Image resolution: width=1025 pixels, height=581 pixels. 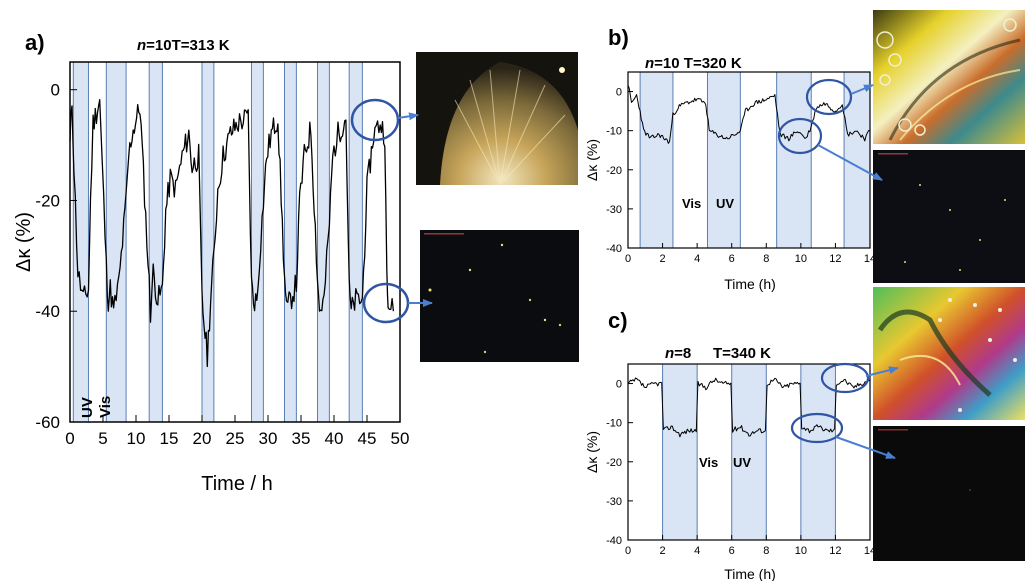 I want to click on panel-a-x-tick-label: 10, so click(x=136, y=438).